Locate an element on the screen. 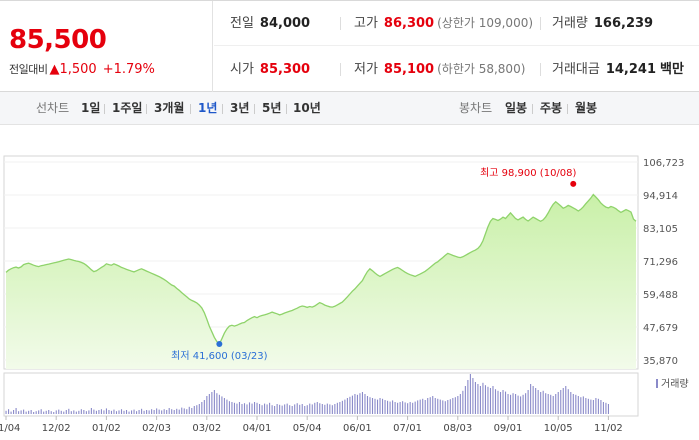  weekly-candle-button: 주봉 is located at coordinates (551, 108).